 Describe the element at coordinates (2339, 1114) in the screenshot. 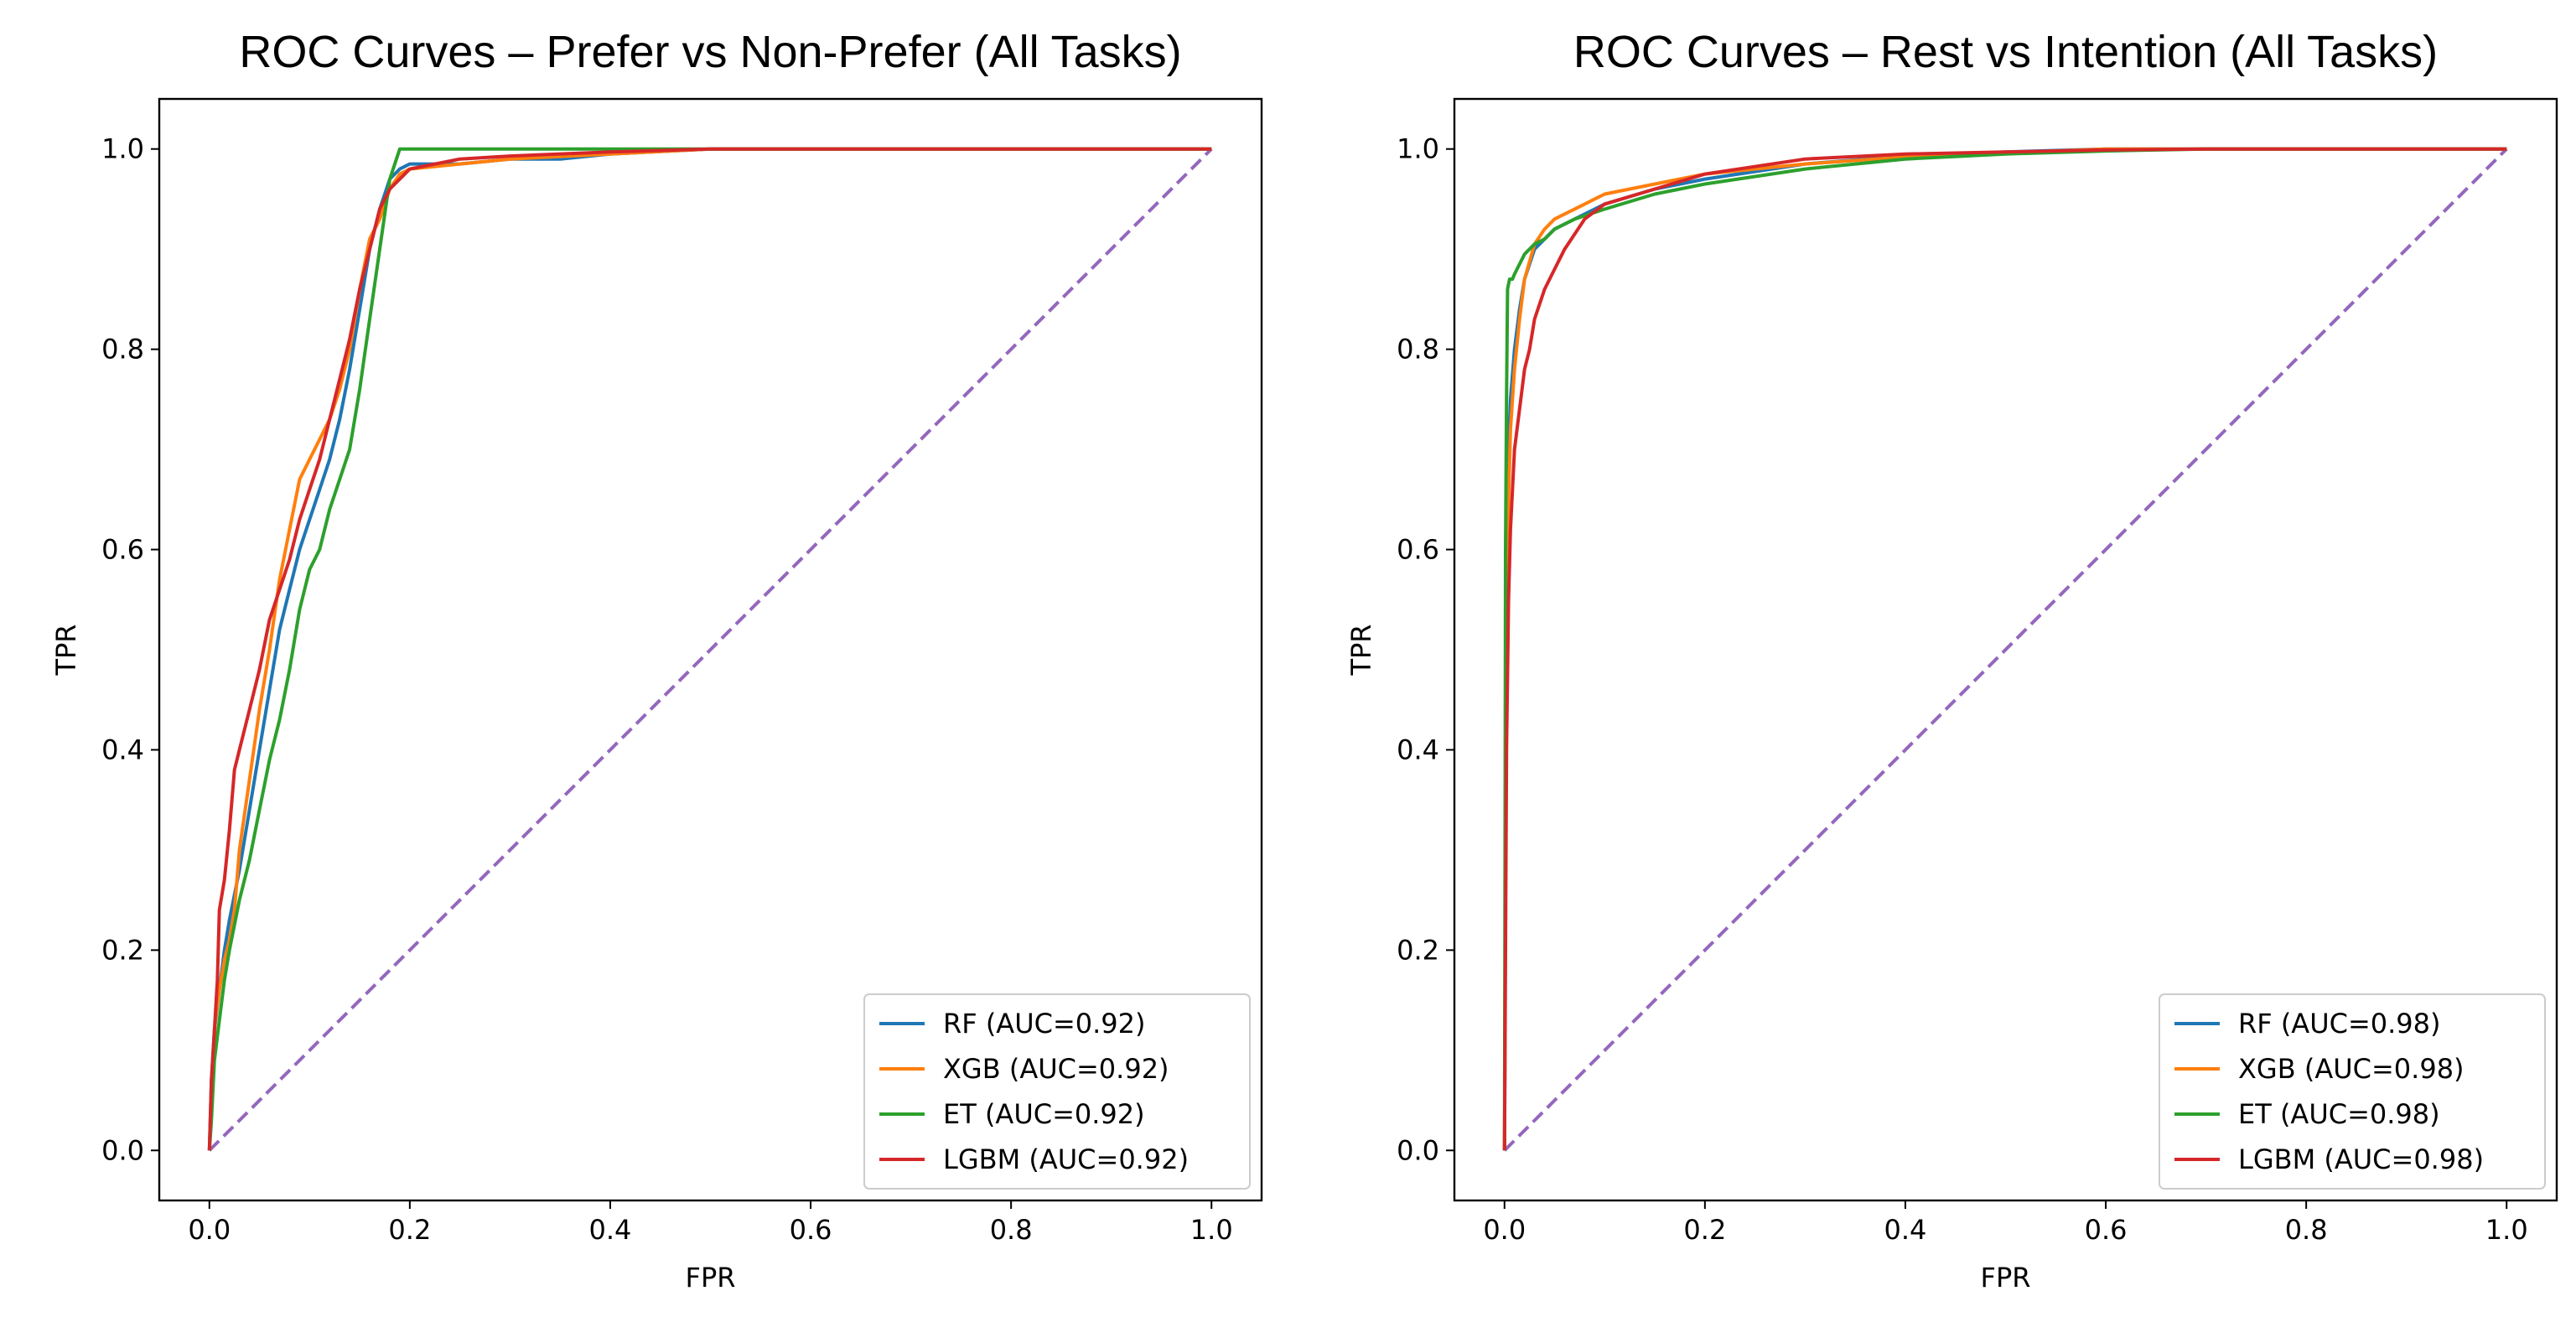

I see `legend-entry: ET (AUC=0.98)` at that location.